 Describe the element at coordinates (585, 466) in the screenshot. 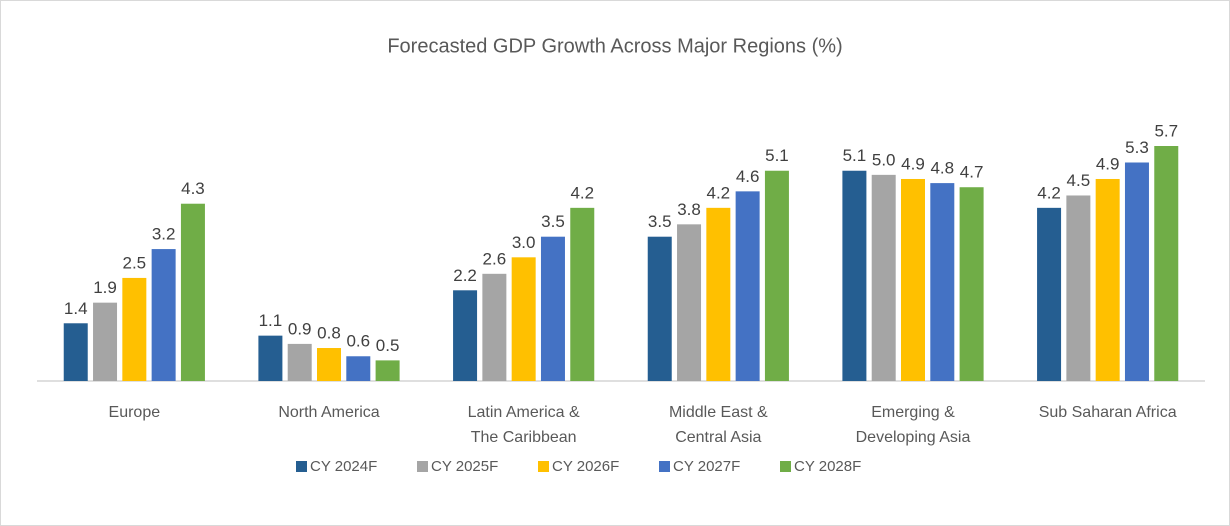

I see `legend-label: CY 2026F` at that location.